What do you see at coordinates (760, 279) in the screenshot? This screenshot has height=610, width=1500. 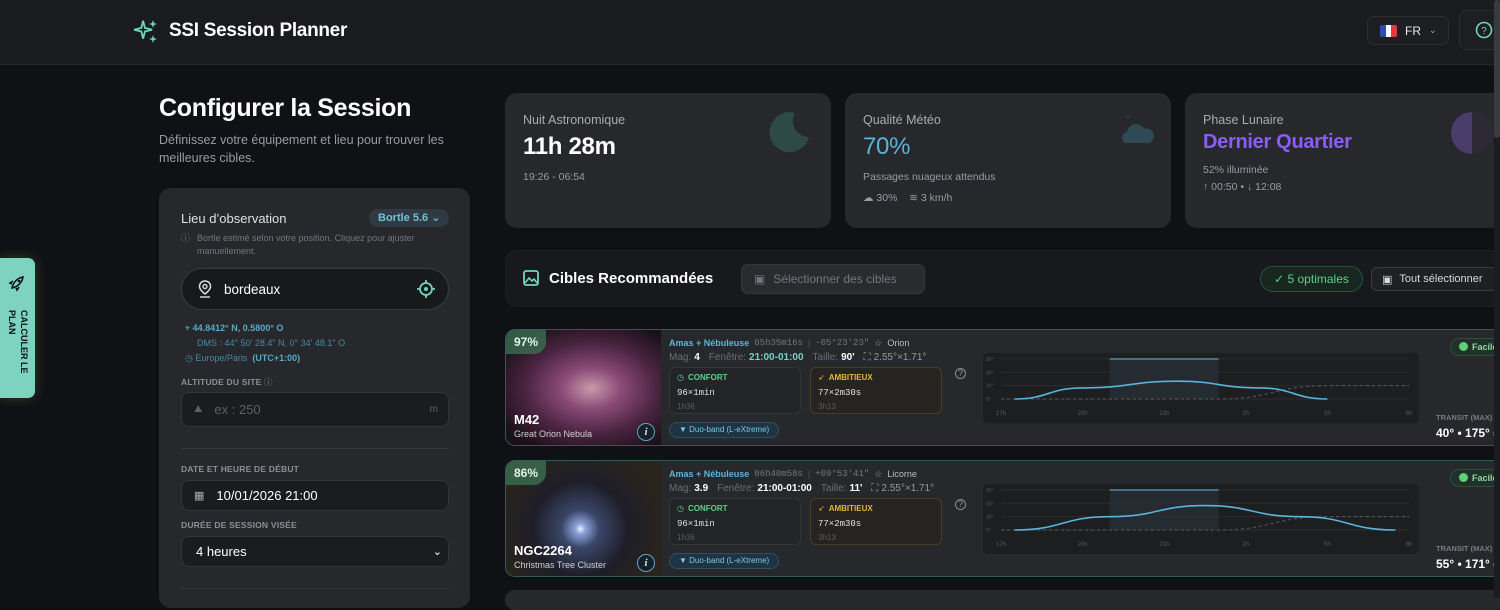 I see `pdf-icon: ▣` at bounding box center [760, 279].